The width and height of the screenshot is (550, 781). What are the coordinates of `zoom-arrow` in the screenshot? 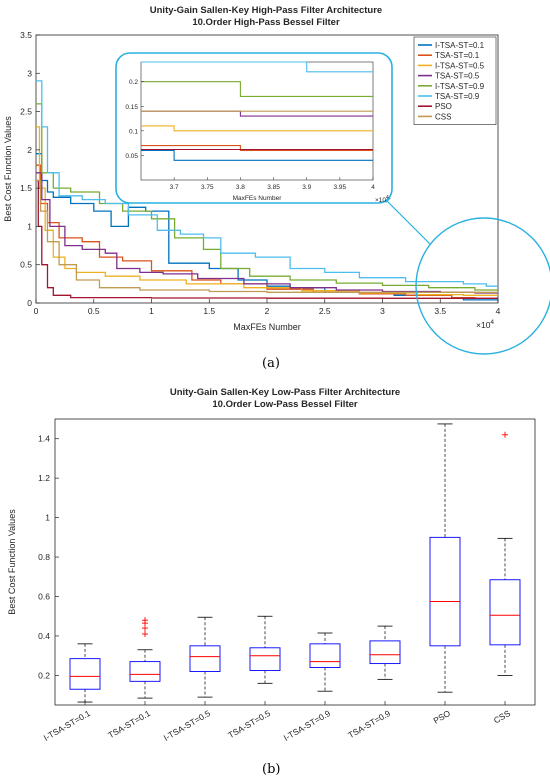 It's located at (407, 221).